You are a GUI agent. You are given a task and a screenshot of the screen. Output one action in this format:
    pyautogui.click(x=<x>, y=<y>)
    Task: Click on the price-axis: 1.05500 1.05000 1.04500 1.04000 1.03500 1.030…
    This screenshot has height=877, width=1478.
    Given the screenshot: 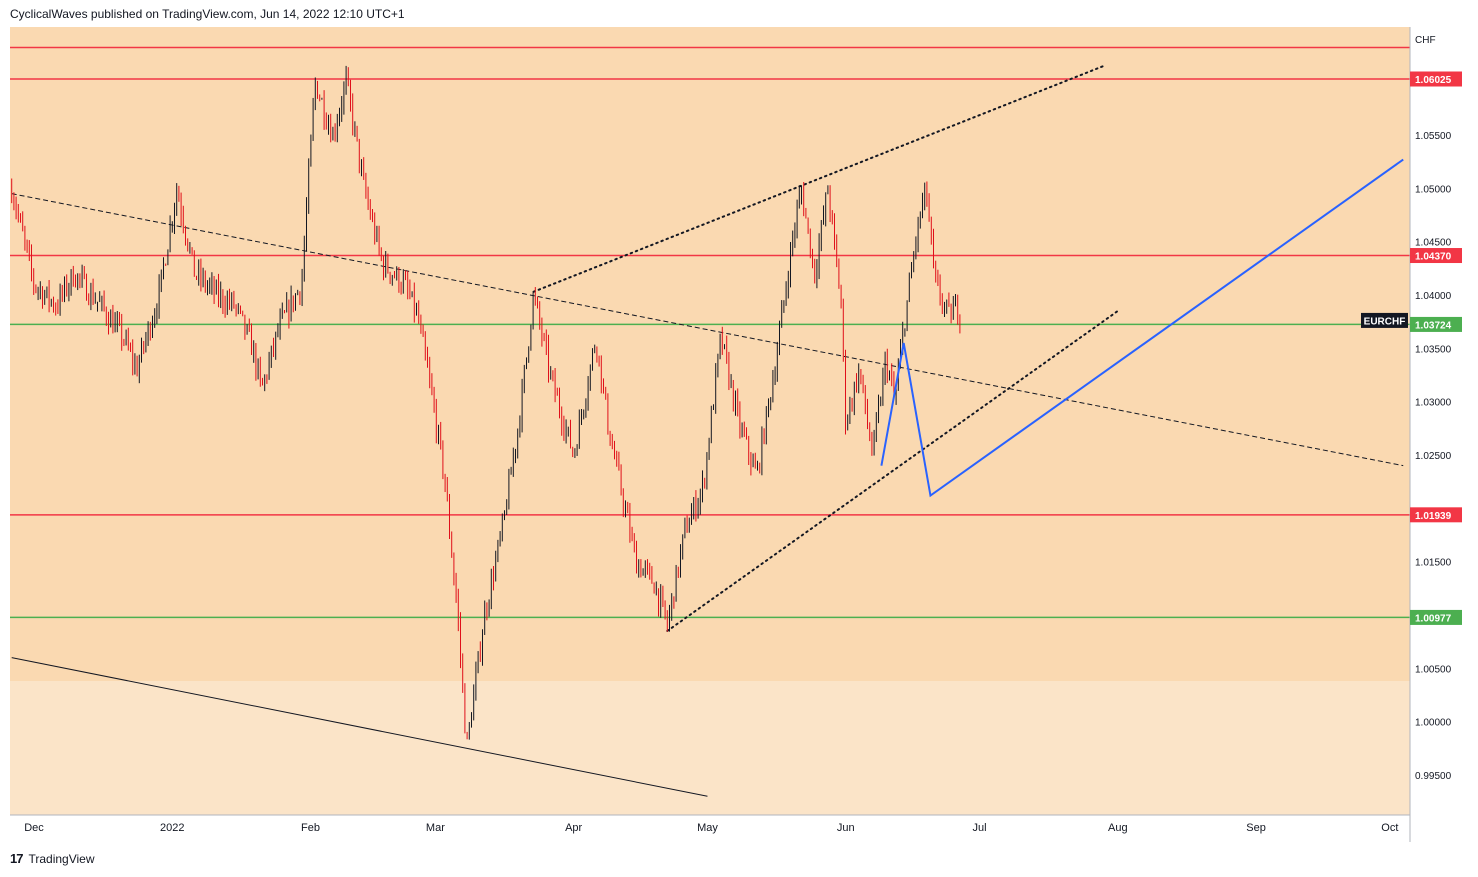 What is the action you would take?
    pyautogui.click(x=1433, y=456)
    